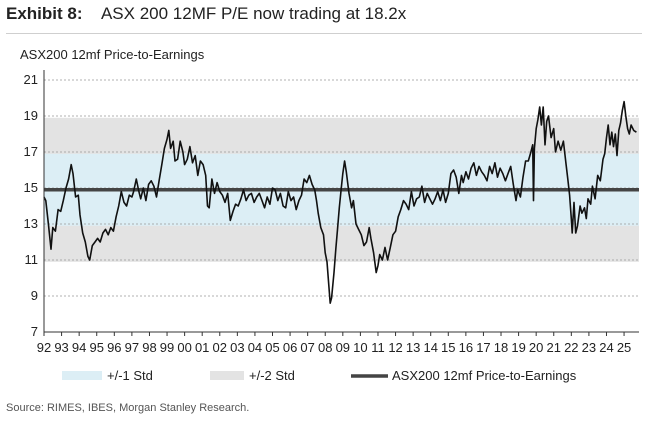 This screenshot has width=648, height=421. What do you see at coordinates (413, 347) in the screenshot?
I see `x-tick-label: 13` at bounding box center [413, 347].